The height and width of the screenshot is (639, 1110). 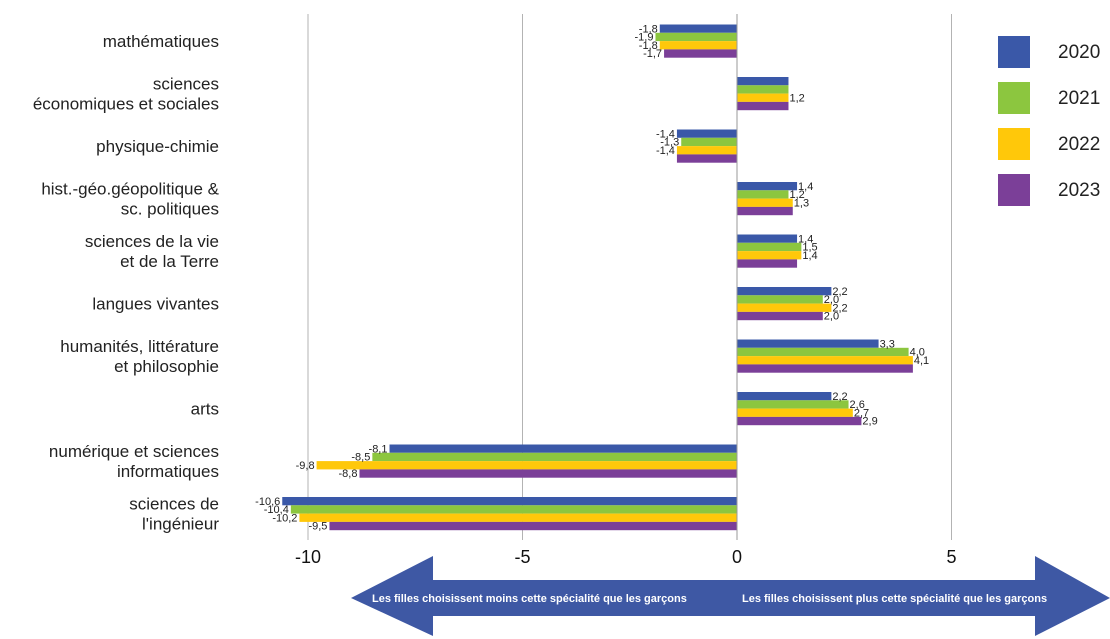 What do you see at coordinates (737, 557) in the screenshot?
I see `tick-label: 0` at bounding box center [737, 557].